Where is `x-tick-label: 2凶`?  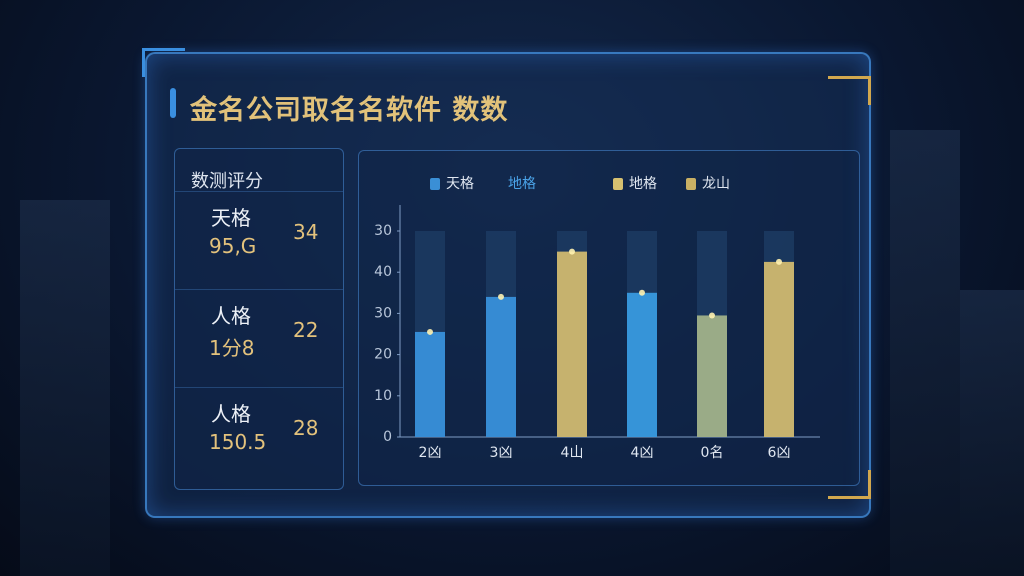 x-tick-label: 2凶 is located at coordinates (430, 453).